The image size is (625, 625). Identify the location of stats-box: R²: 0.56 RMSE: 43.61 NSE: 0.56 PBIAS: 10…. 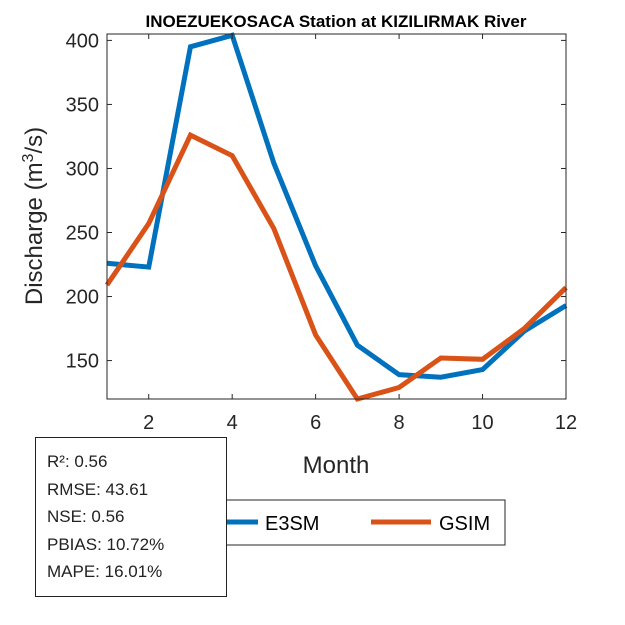
(131, 517).